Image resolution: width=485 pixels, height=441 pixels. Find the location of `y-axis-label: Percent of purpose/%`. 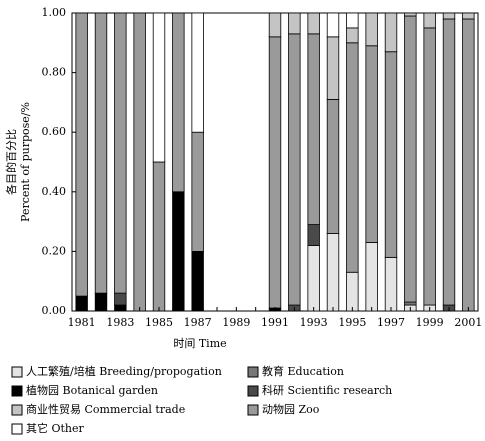

y-axis-label: Percent of purpose/% is located at coordinates (25, 162).